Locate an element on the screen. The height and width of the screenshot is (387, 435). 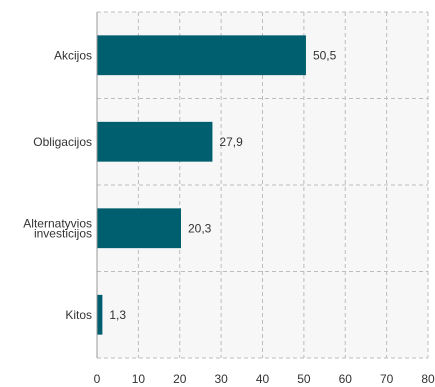
x-tick-label-50: 50 is located at coordinates (304, 379).